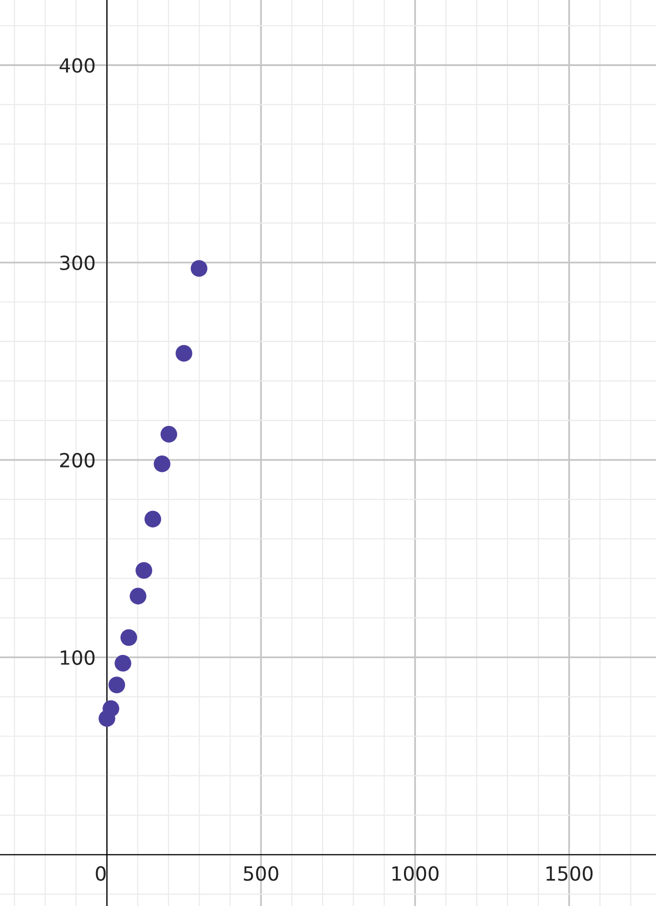 The height and width of the screenshot is (906, 656). I want to click on x-tick-label: 1000, so click(415, 873).